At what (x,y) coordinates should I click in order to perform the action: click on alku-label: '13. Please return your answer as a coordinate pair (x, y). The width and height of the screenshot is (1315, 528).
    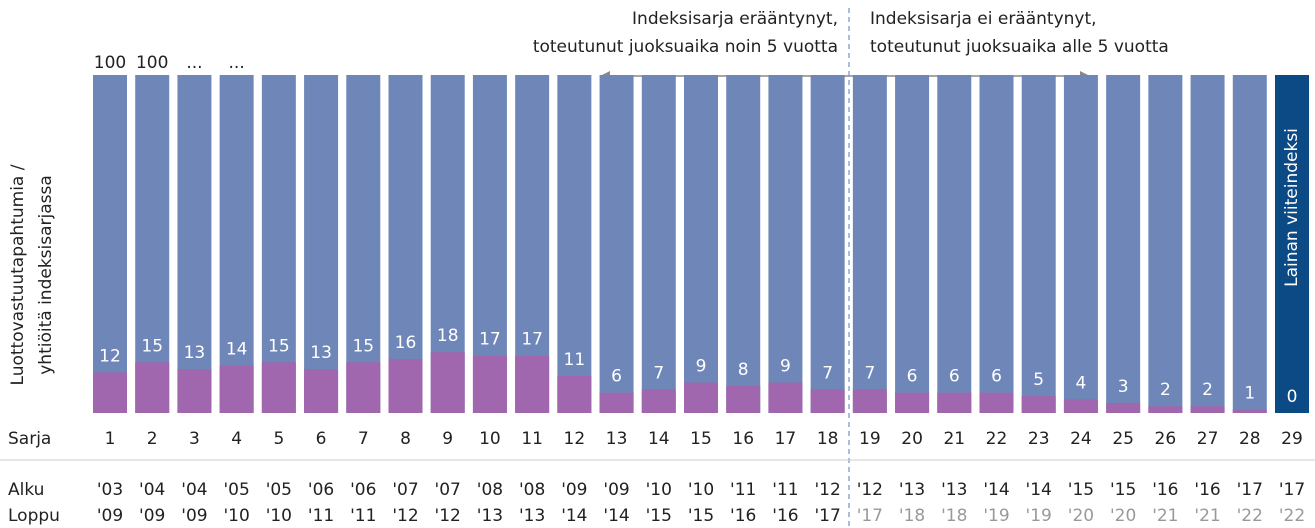
    Looking at the image, I should click on (954, 490).